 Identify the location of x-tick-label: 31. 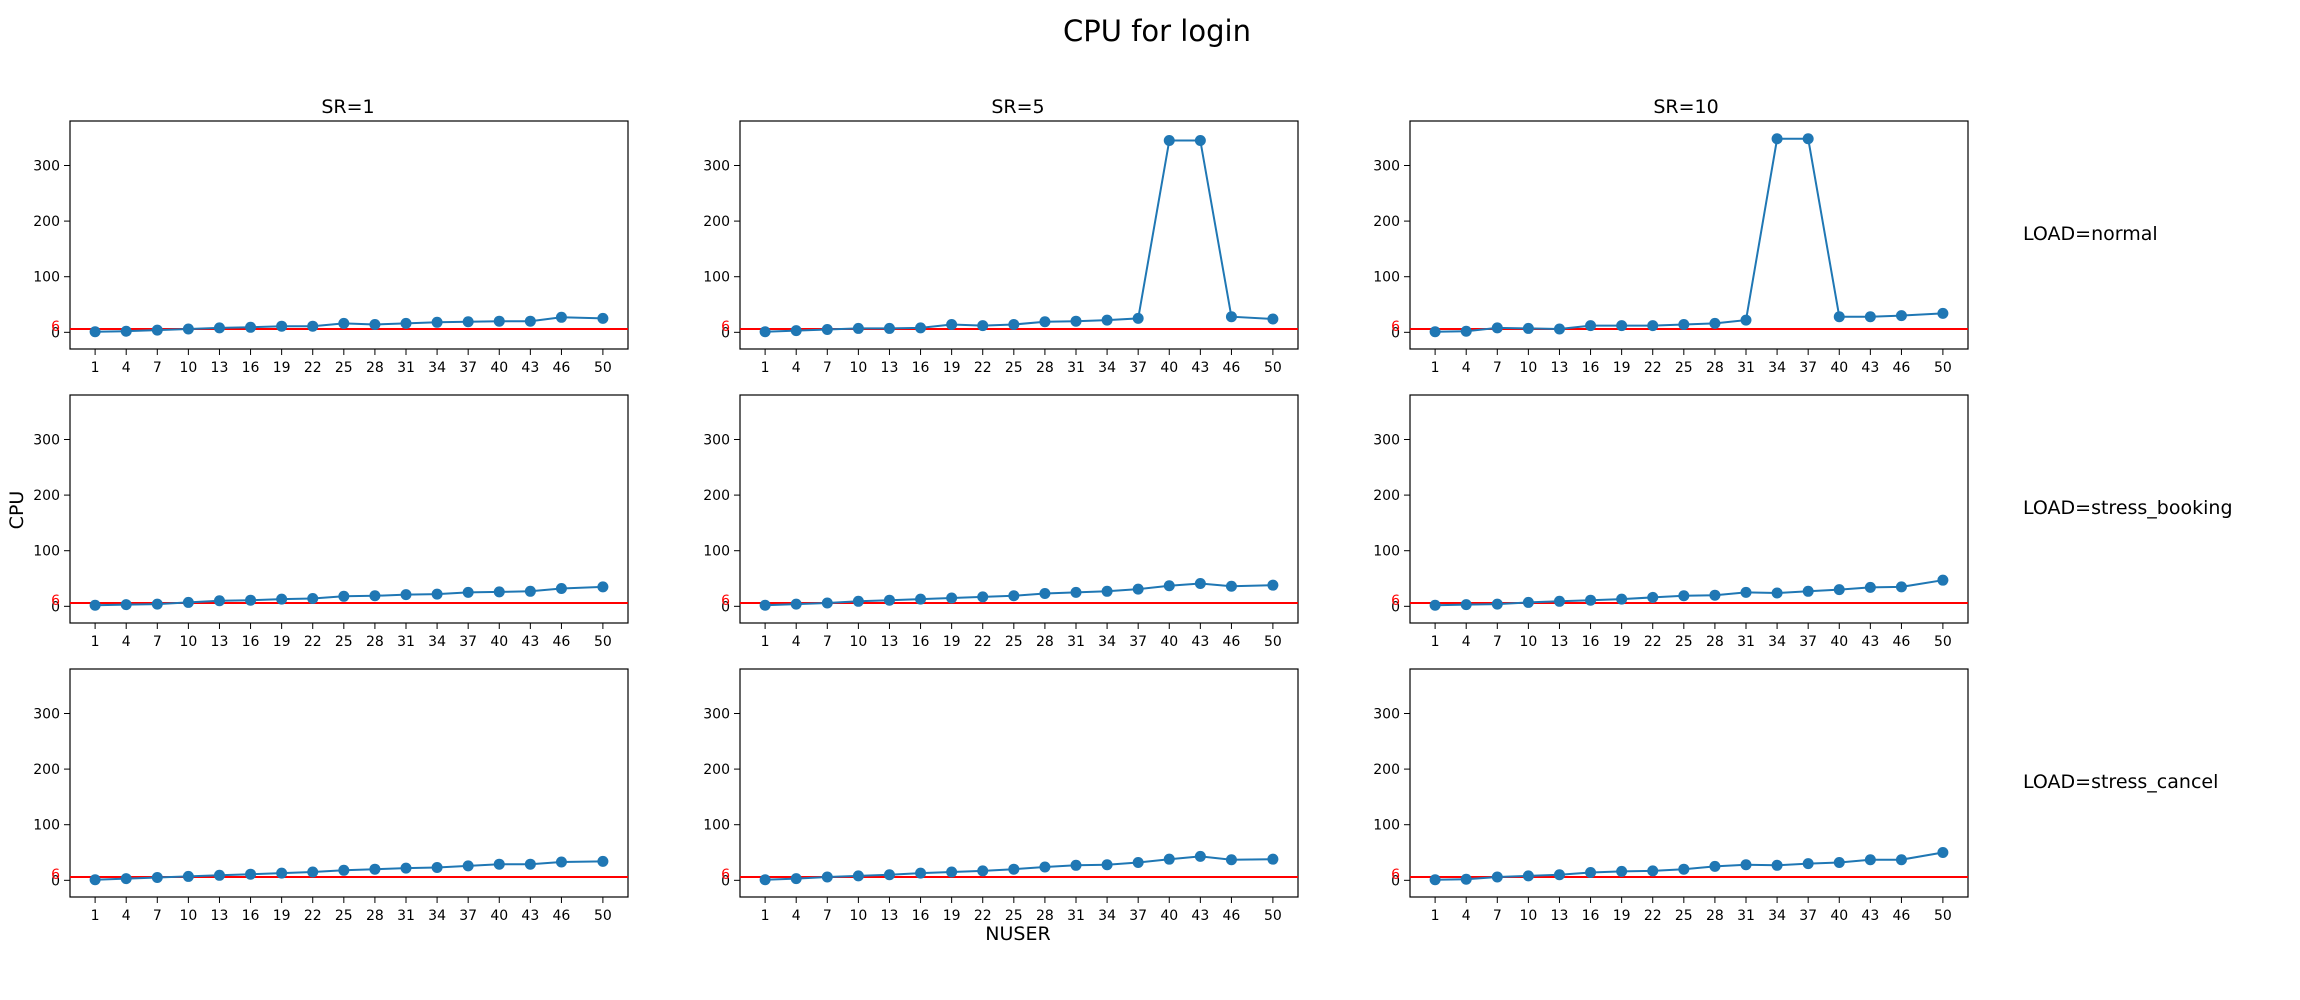
(406, 368).